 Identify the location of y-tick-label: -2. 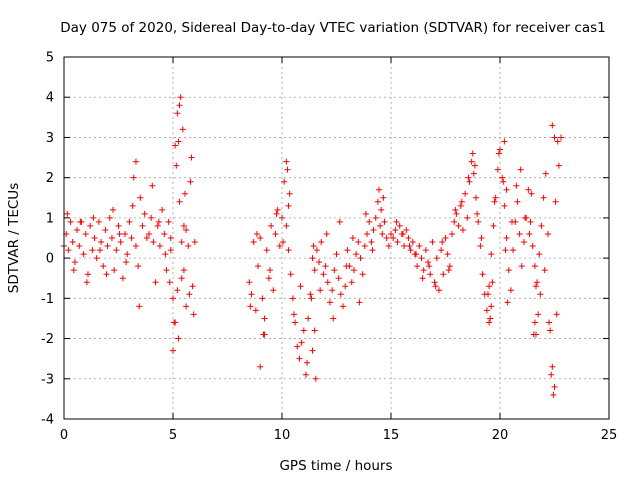
(47, 339).